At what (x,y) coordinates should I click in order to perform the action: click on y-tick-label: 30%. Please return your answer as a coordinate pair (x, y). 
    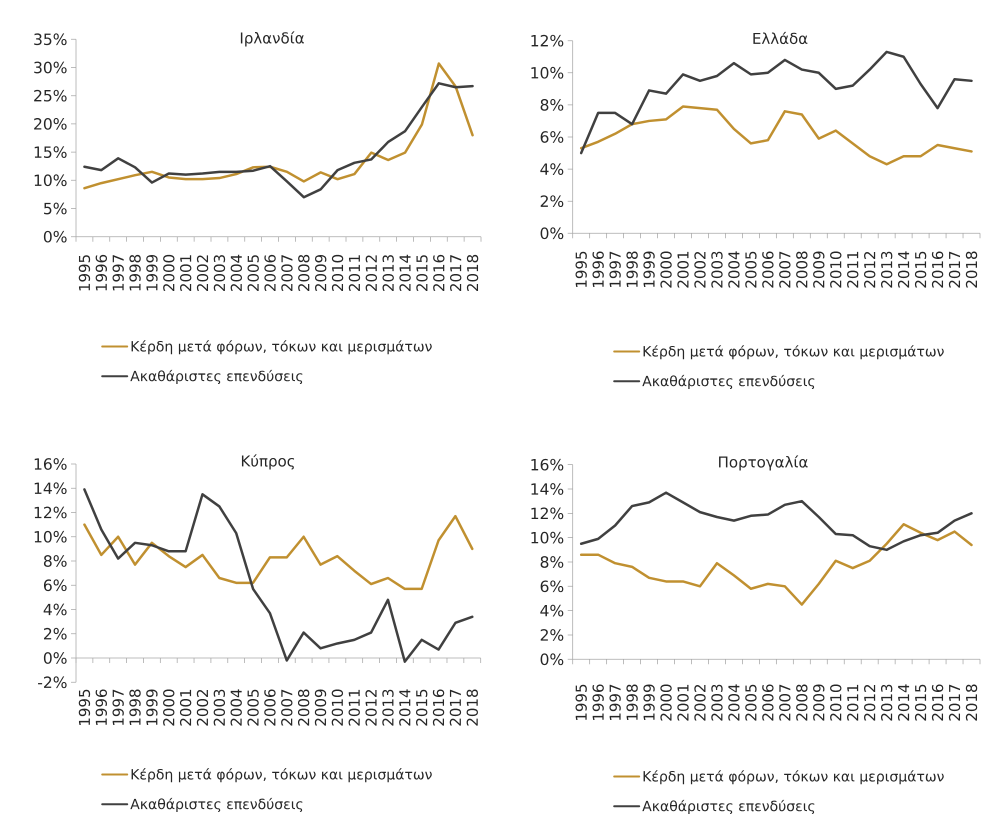
    Looking at the image, I should click on (50, 68).